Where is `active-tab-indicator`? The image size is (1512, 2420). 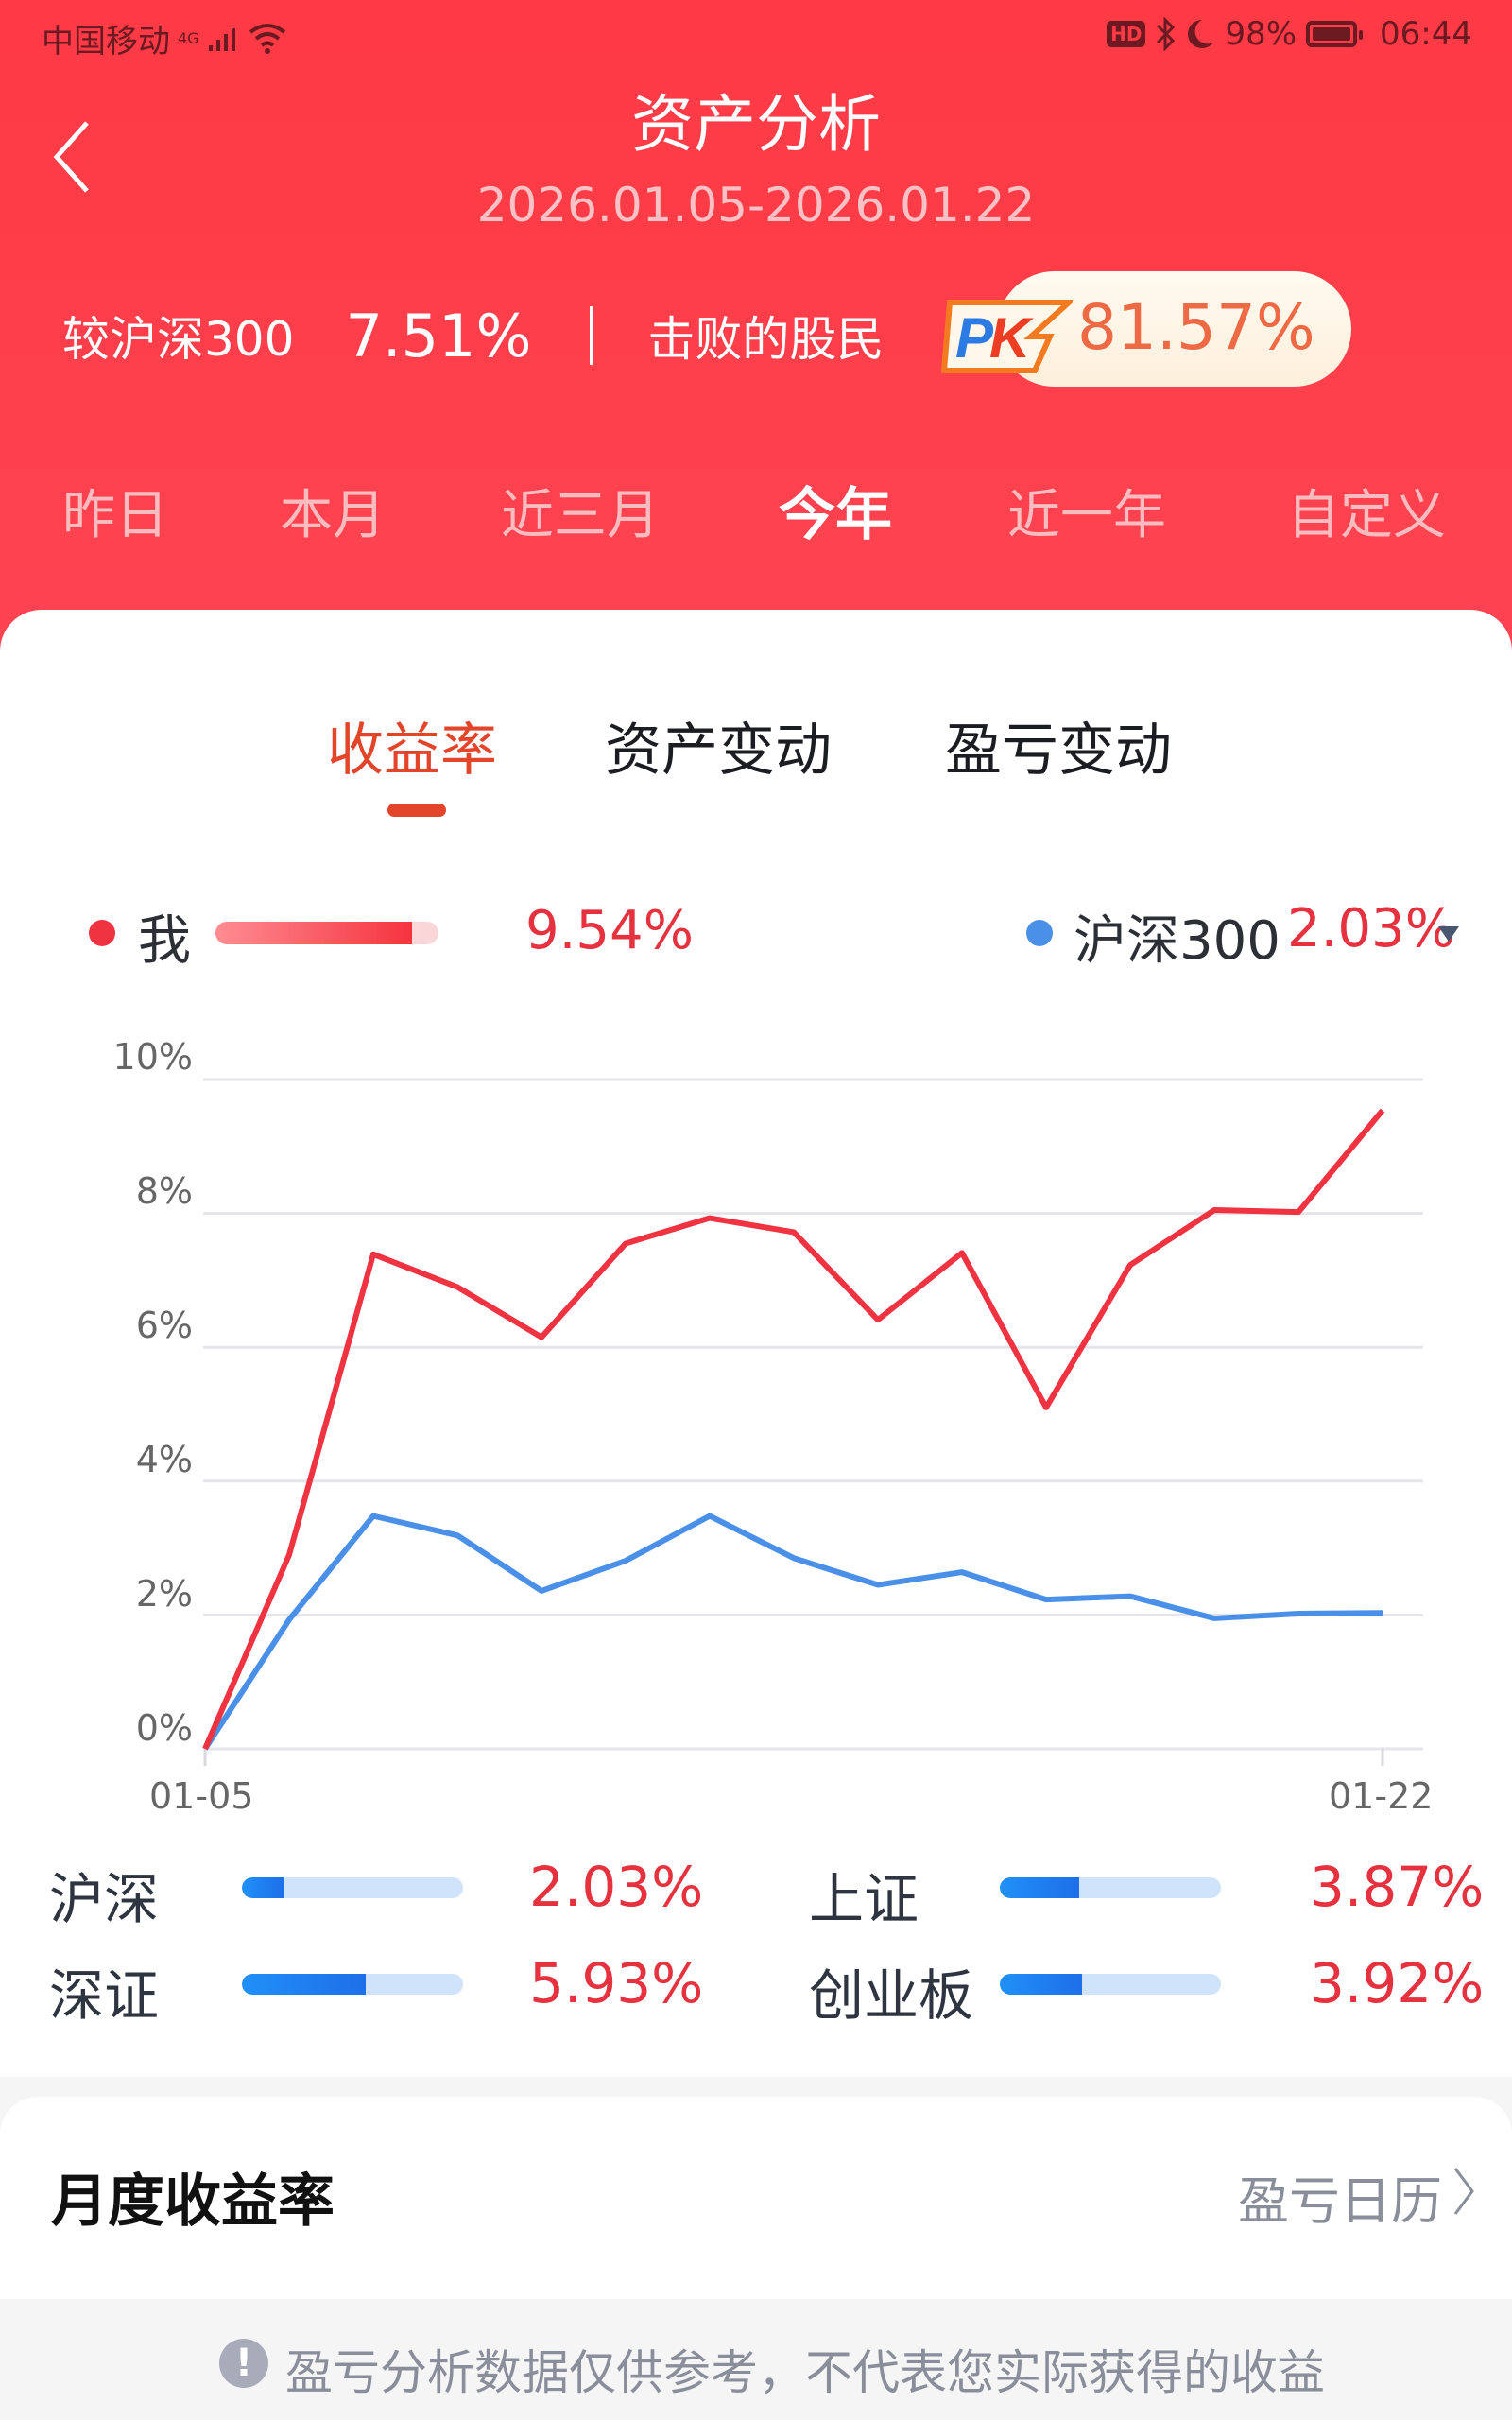 active-tab-indicator is located at coordinates (416, 810).